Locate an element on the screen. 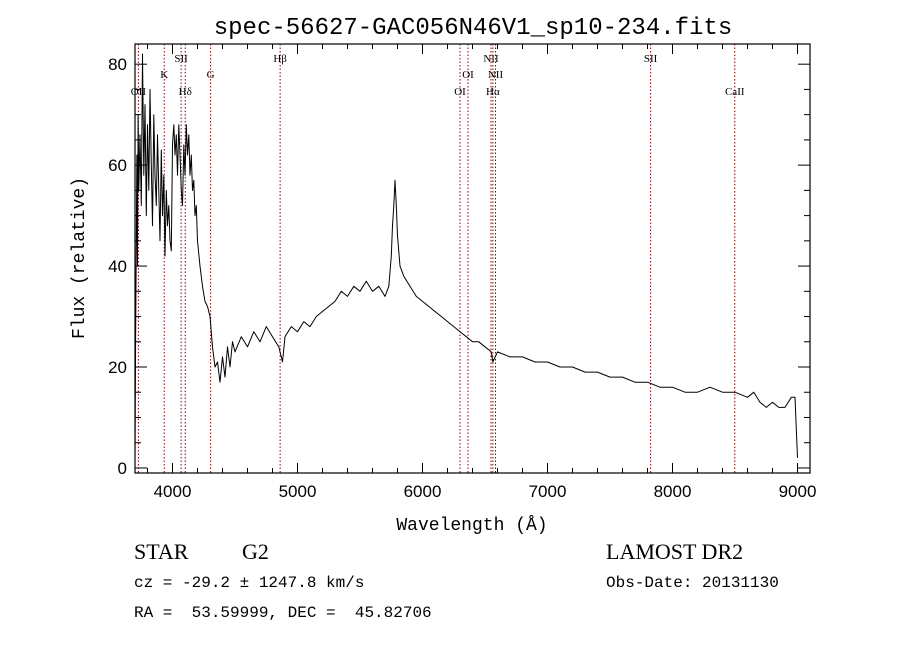  line-marker-label-1: K is located at coordinates (164, 75).